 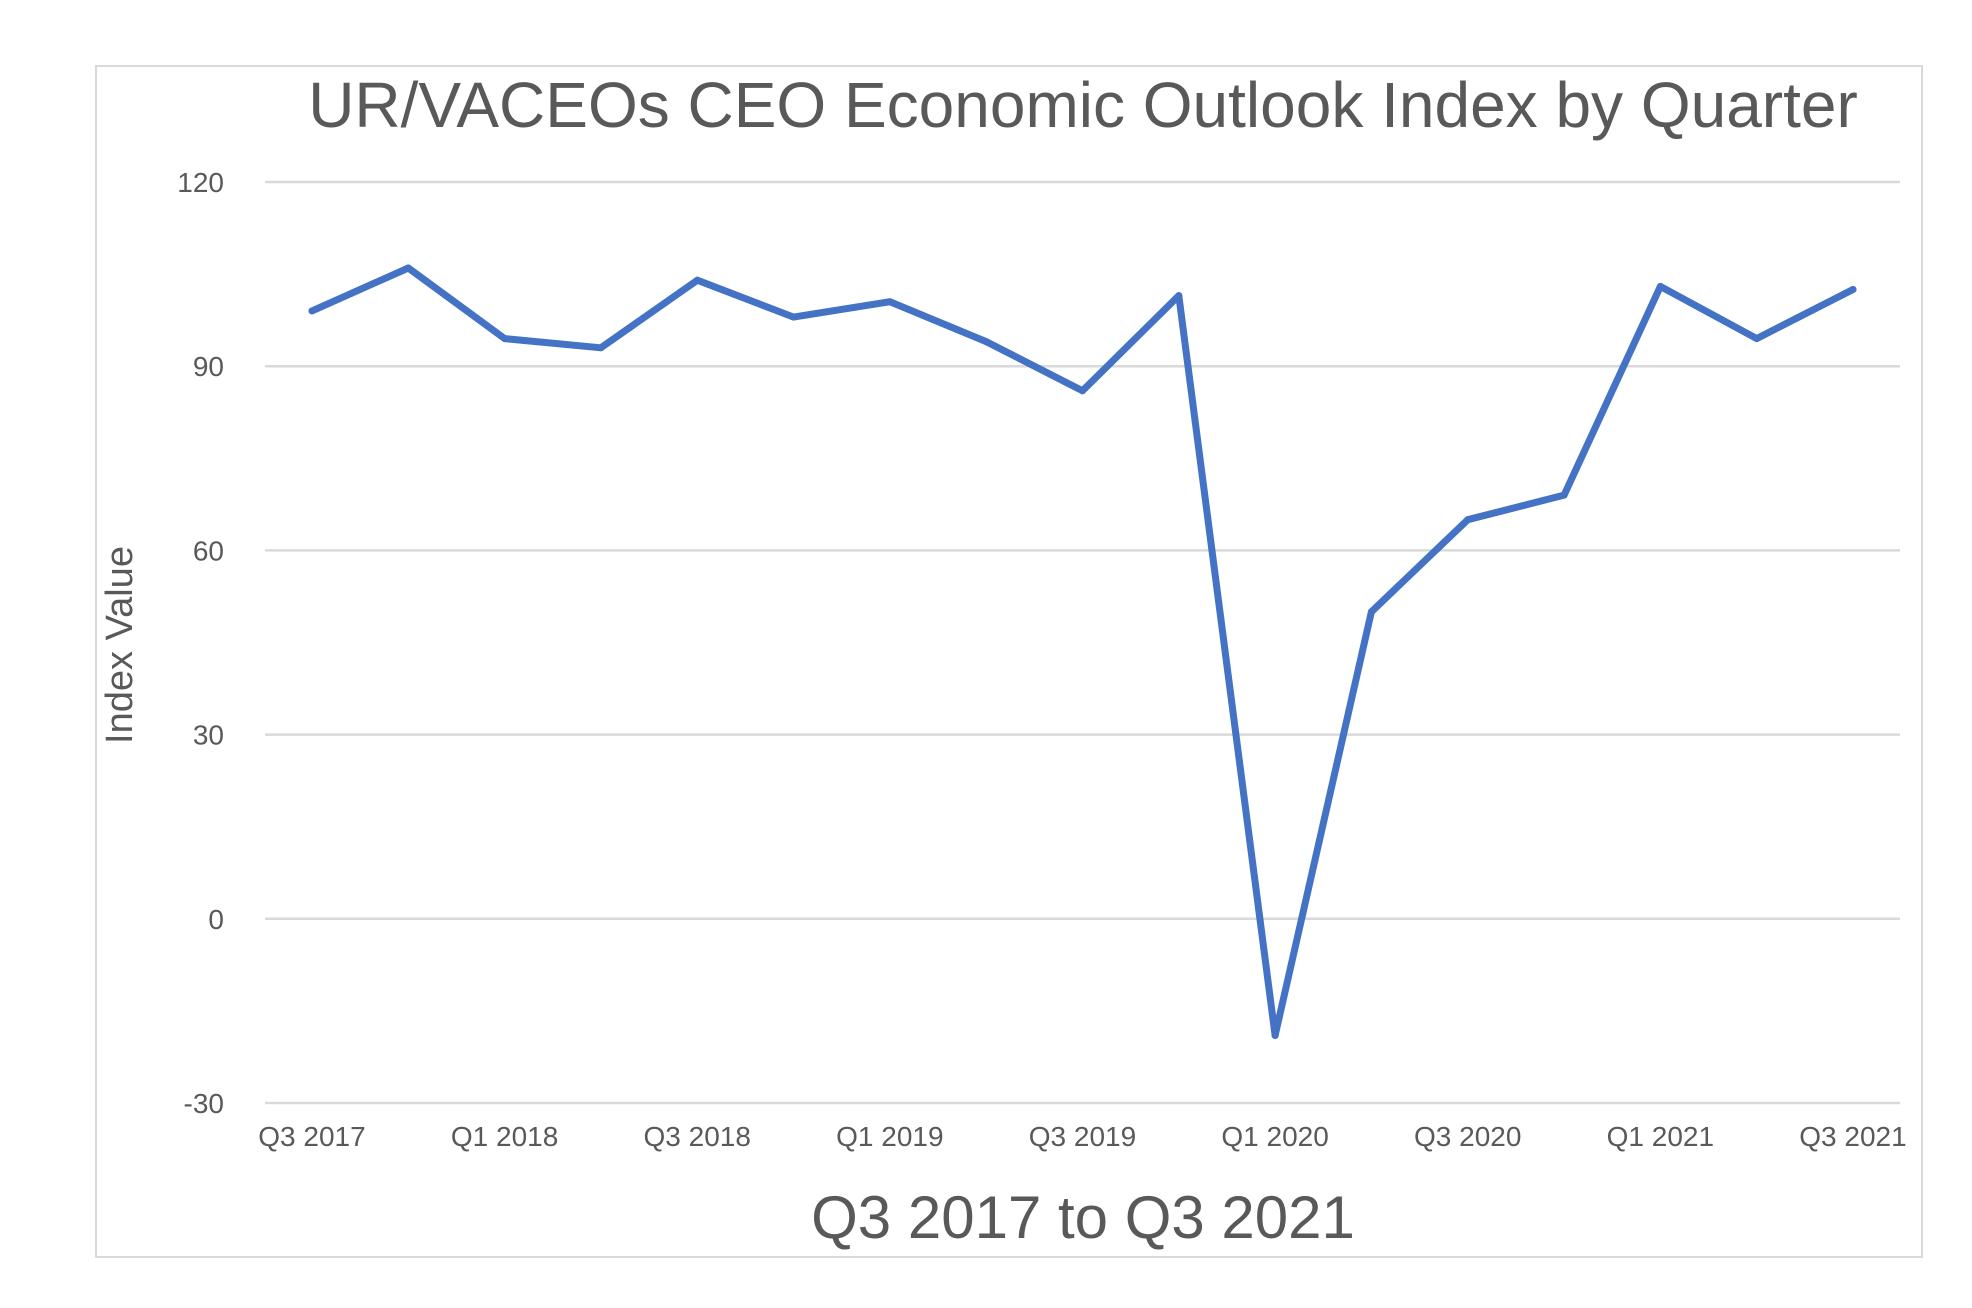 I want to click on x-tick-label: Q3 2017, so click(x=311, y=1136).